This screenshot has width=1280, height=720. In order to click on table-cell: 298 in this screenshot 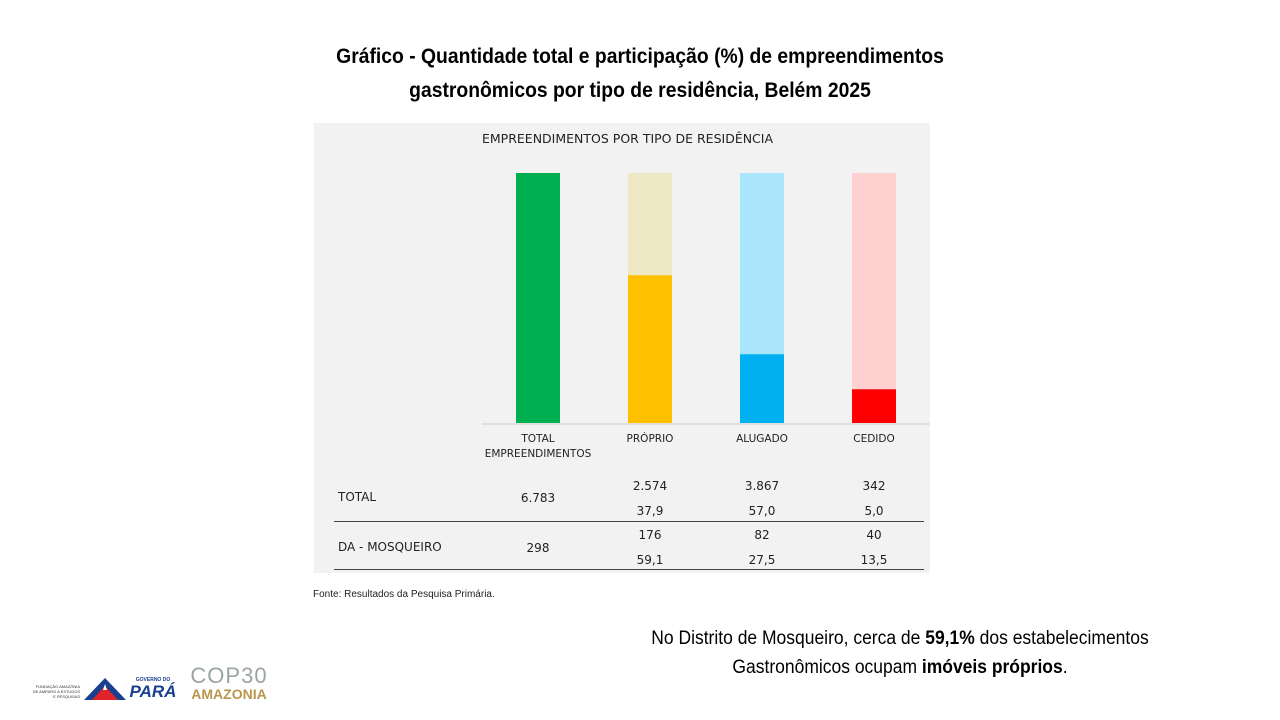, I will do `click(538, 548)`.